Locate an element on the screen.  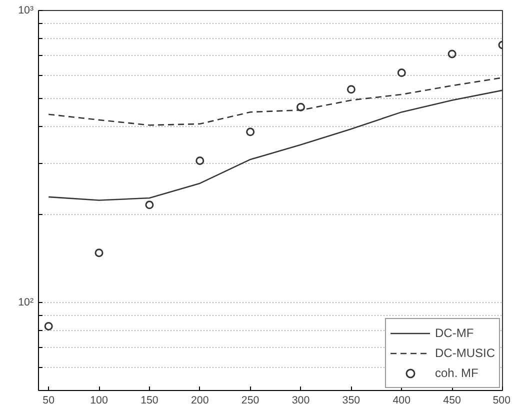
y-tick-label: 10³ is located at coordinates (26, 10).